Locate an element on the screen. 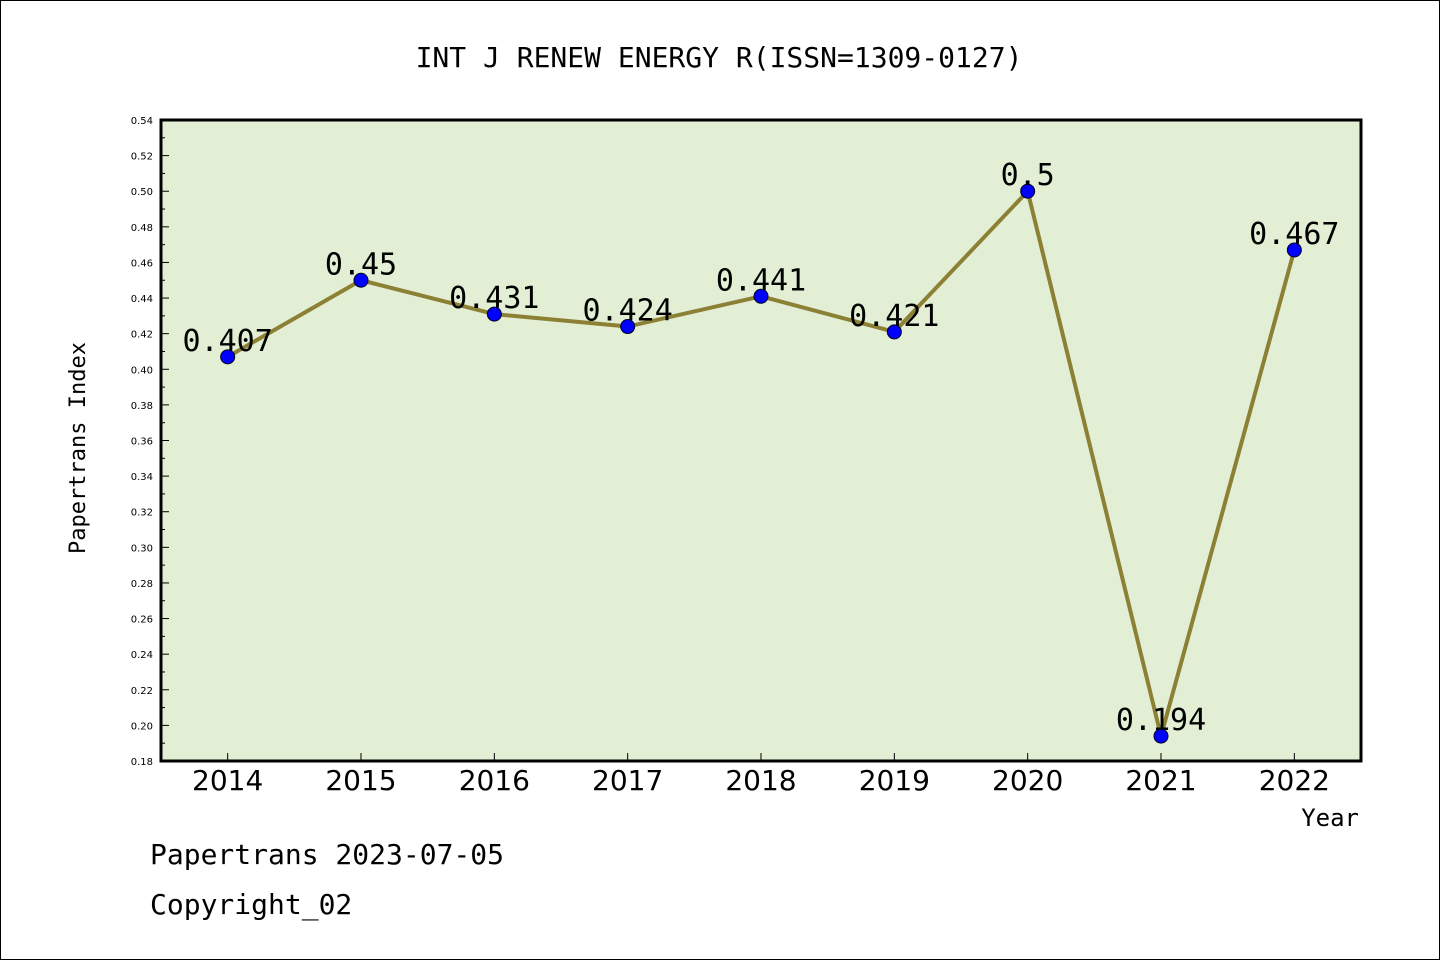 This screenshot has width=1440, height=960. x-tick-label: 2015 is located at coordinates (360, 780).